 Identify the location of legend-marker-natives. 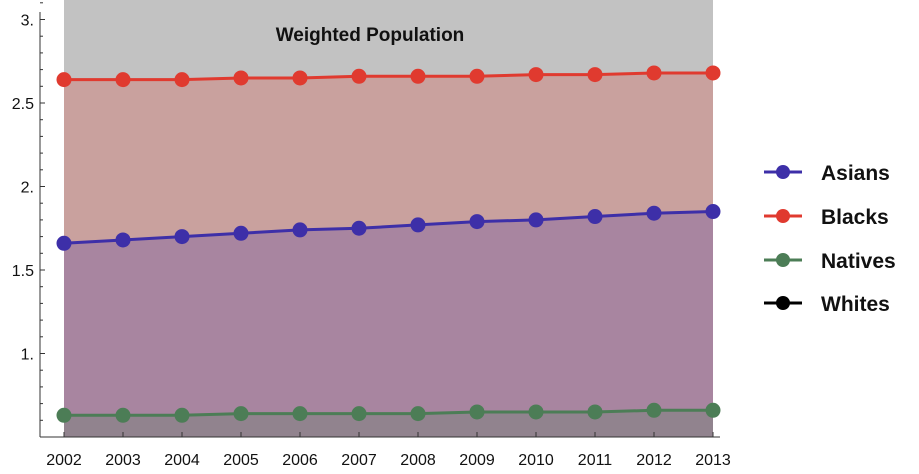
(783, 260).